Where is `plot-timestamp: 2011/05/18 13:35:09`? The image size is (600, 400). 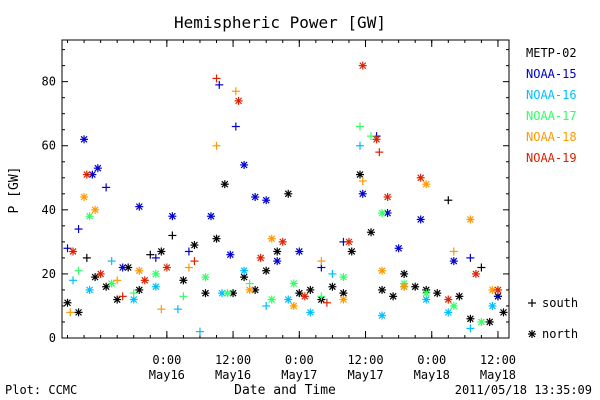
plot-timestamp: 2011/05/18 13:35:09 is located at coordinates (523, 390).